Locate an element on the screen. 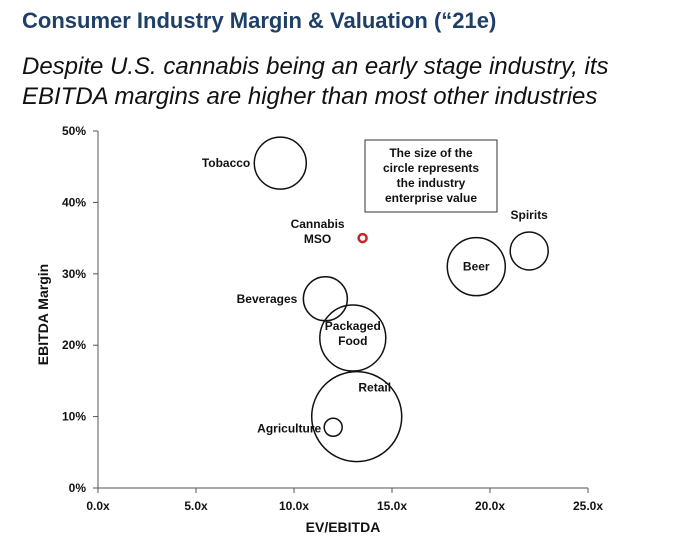 This screenshot has width=673, height=559. bubble-label-line: Retail is located at coordinates (374, 388).